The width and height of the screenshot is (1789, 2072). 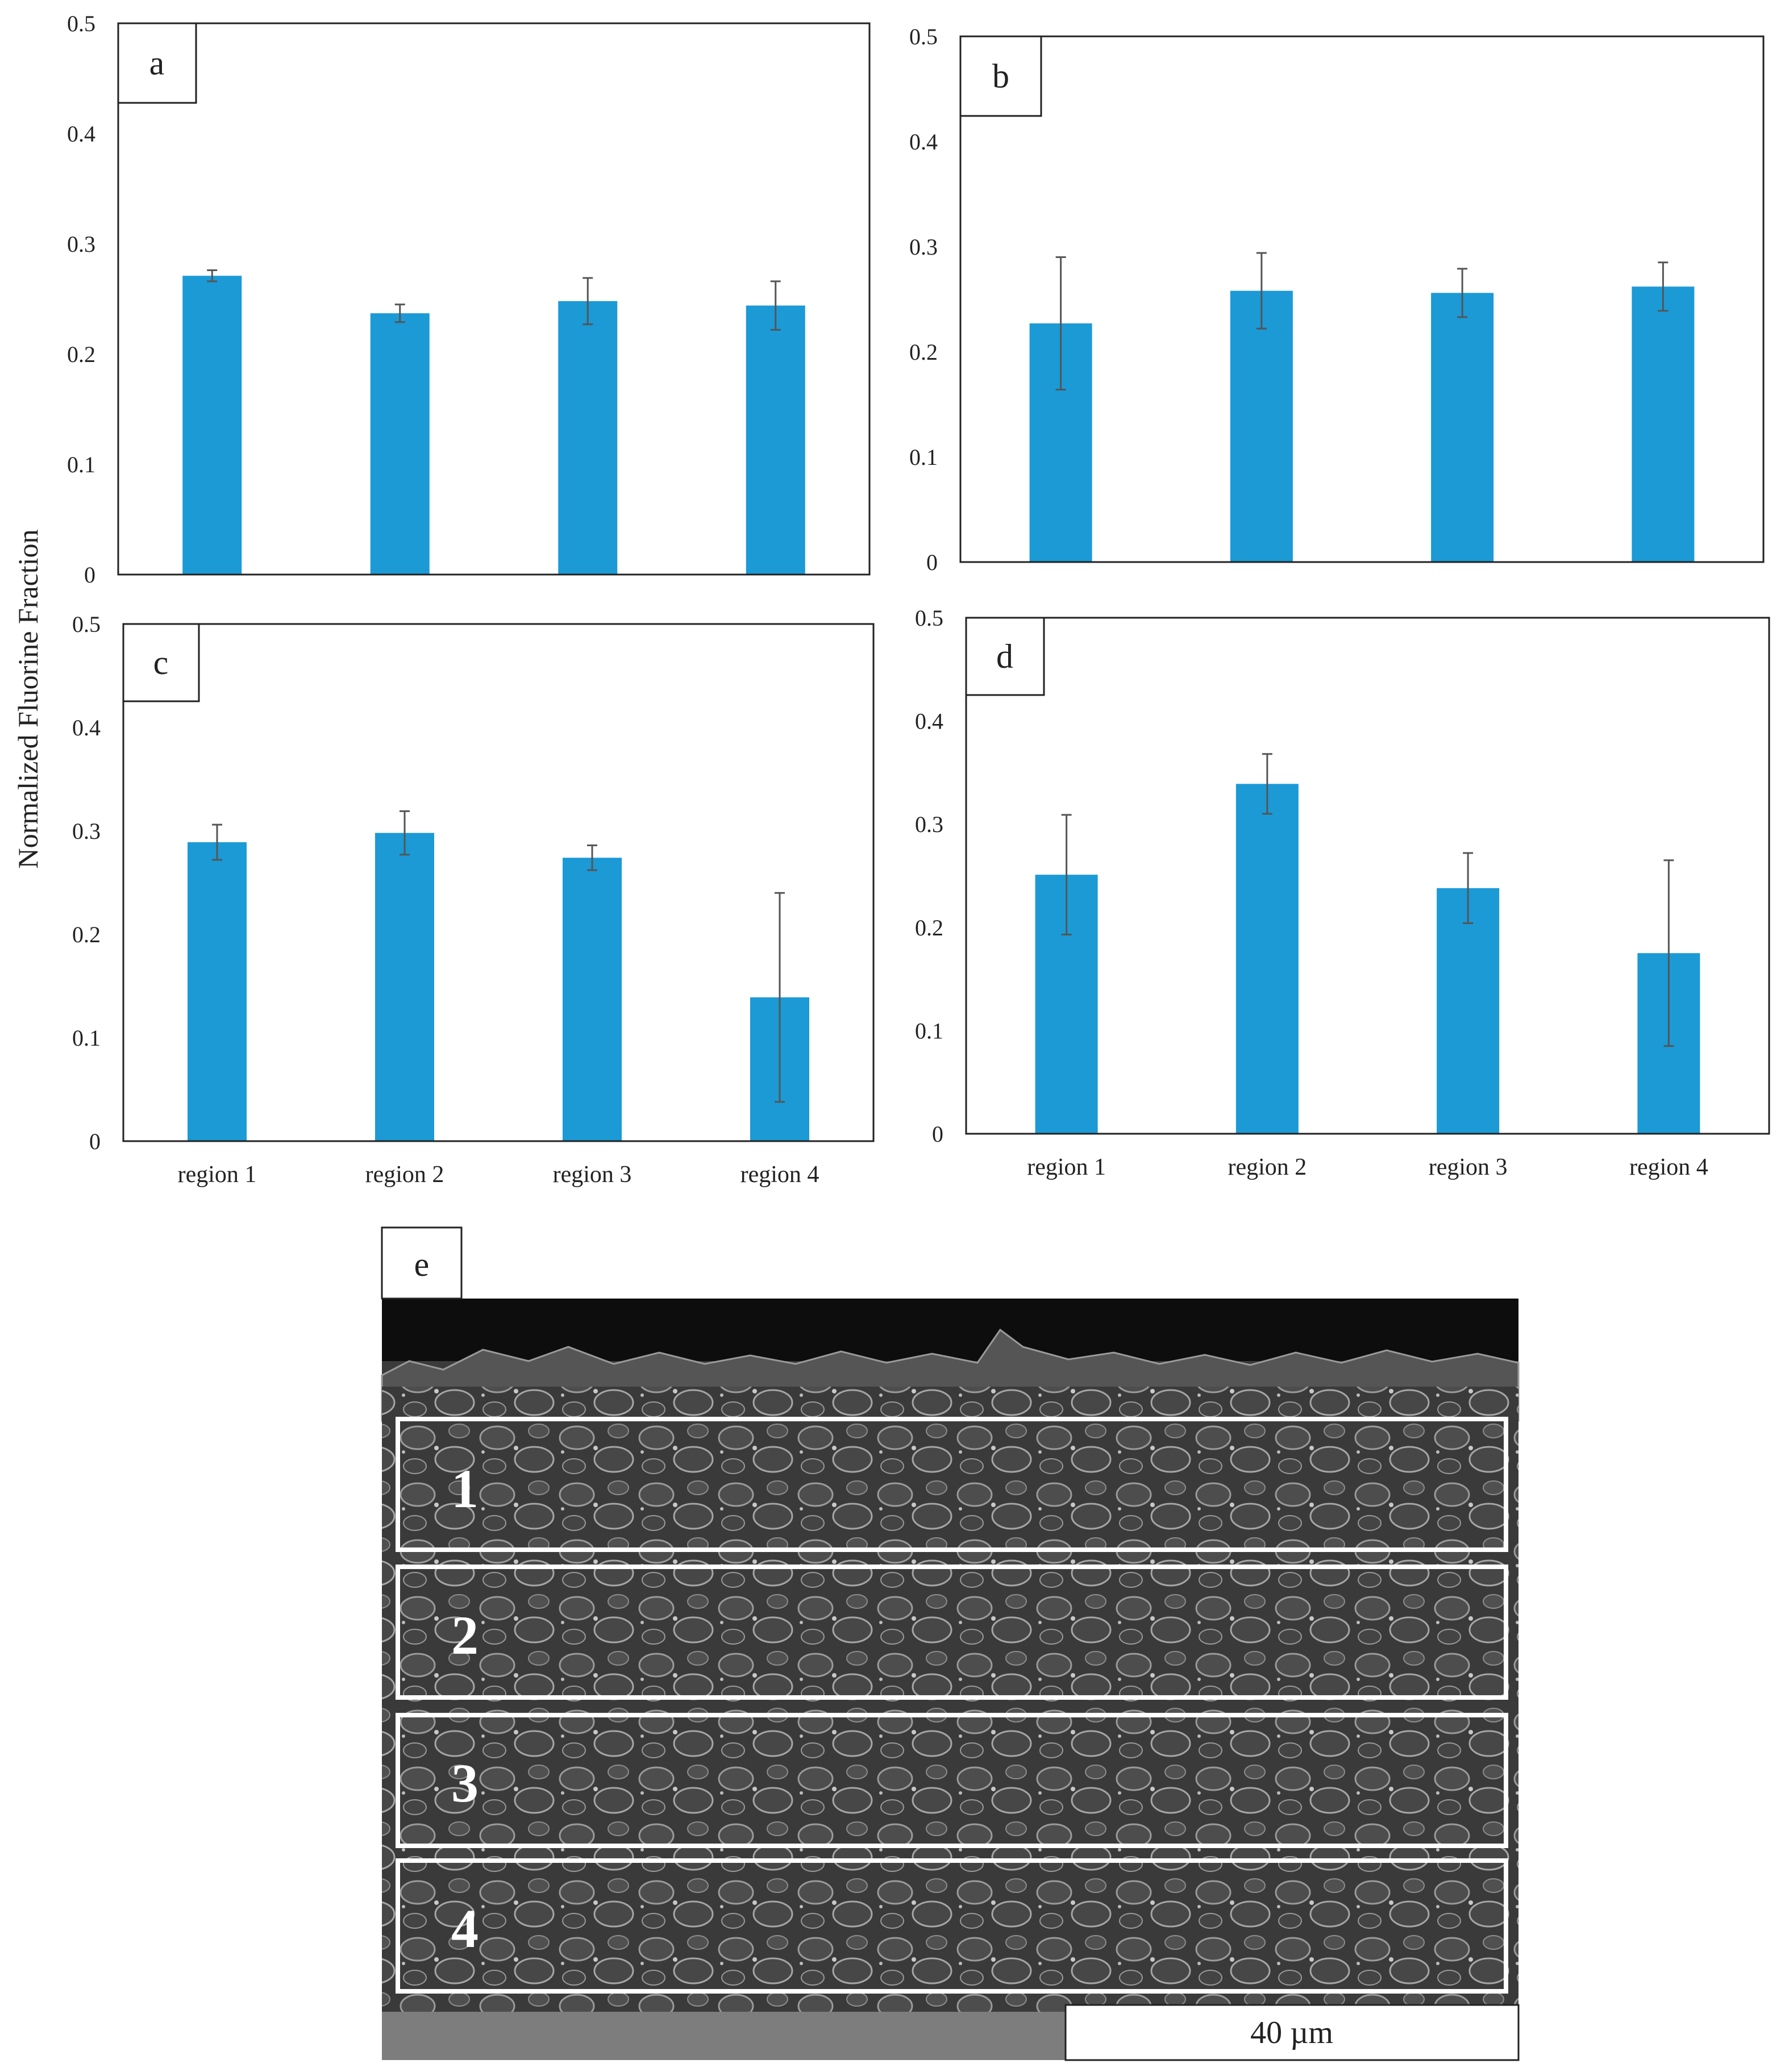 I want to click on y-axis-label: Normalized Fluorine Fraction, so click(x=28, y=698).